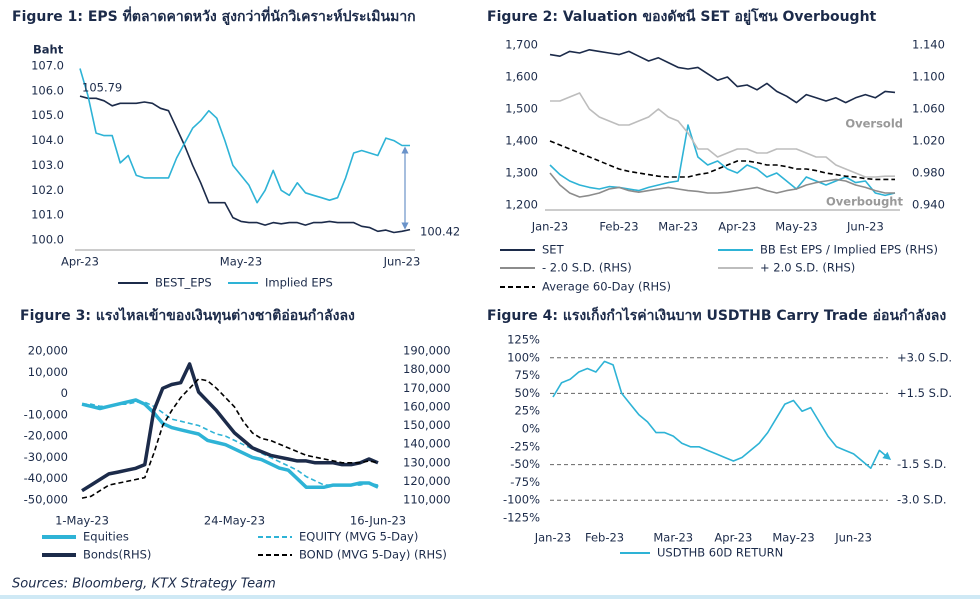 This screenshot has height=600, width=980. What do you see at coordinates (46, 500) in the screenshot?
I see `tick-label: -50,000` at bounding box center [46, 500].